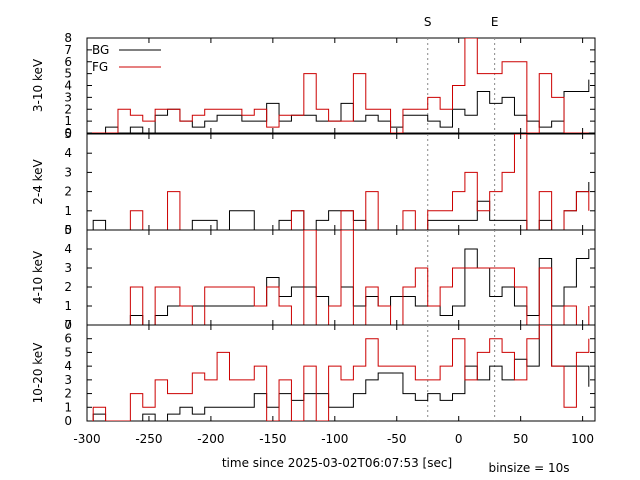  Describe the element at coordinates (100, 50) in the screenshot. I see `legend-label-bg: BG` at that location.